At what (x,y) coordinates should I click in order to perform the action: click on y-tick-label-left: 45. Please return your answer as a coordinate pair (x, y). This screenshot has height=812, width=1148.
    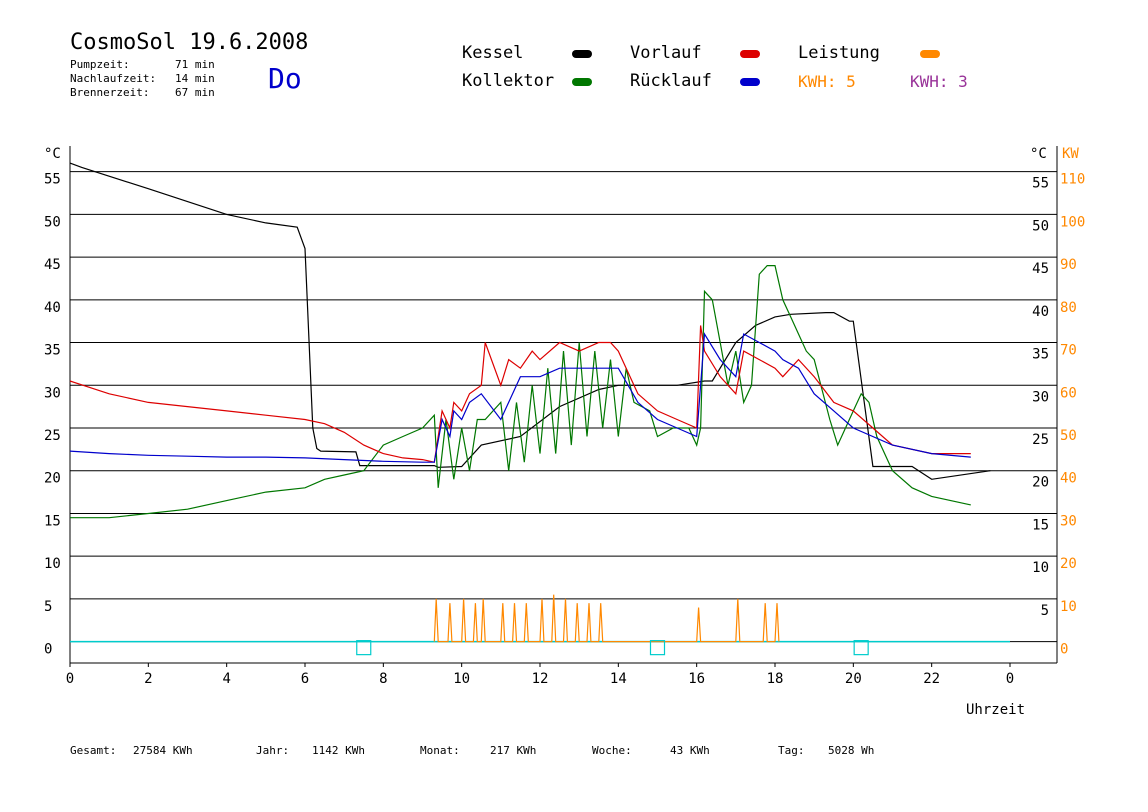
    Looking at the image, I should click on (52, 265).